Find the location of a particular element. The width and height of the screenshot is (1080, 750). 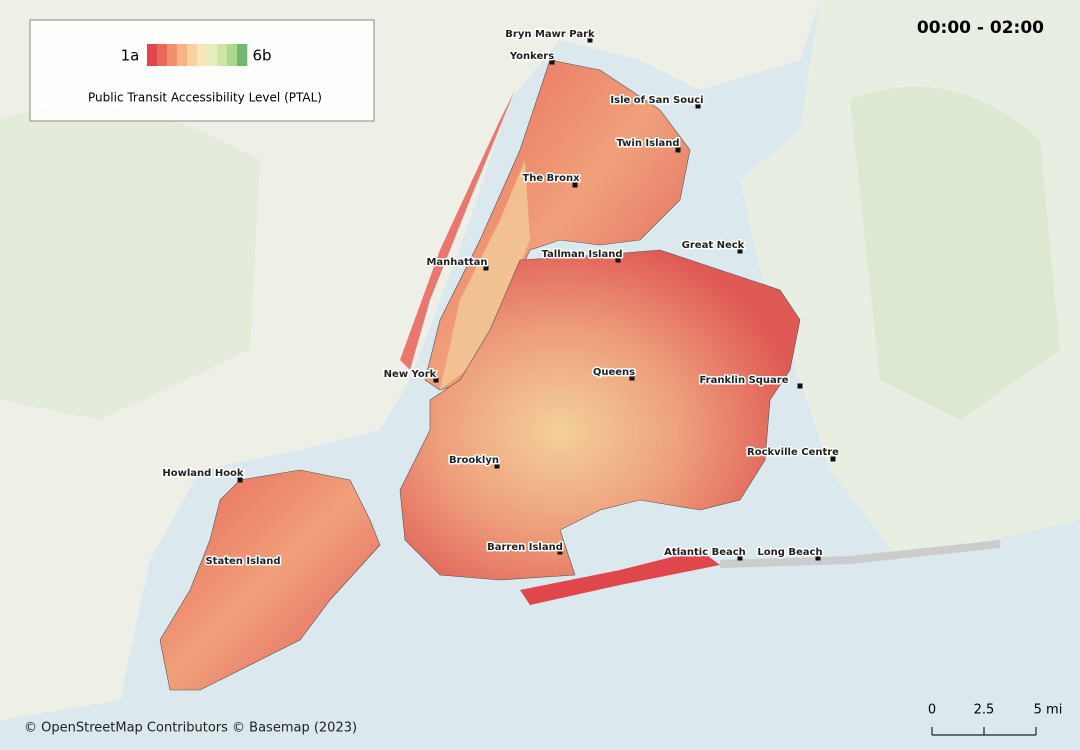

place-label: Yonkers is located at coordinates (531, 56).